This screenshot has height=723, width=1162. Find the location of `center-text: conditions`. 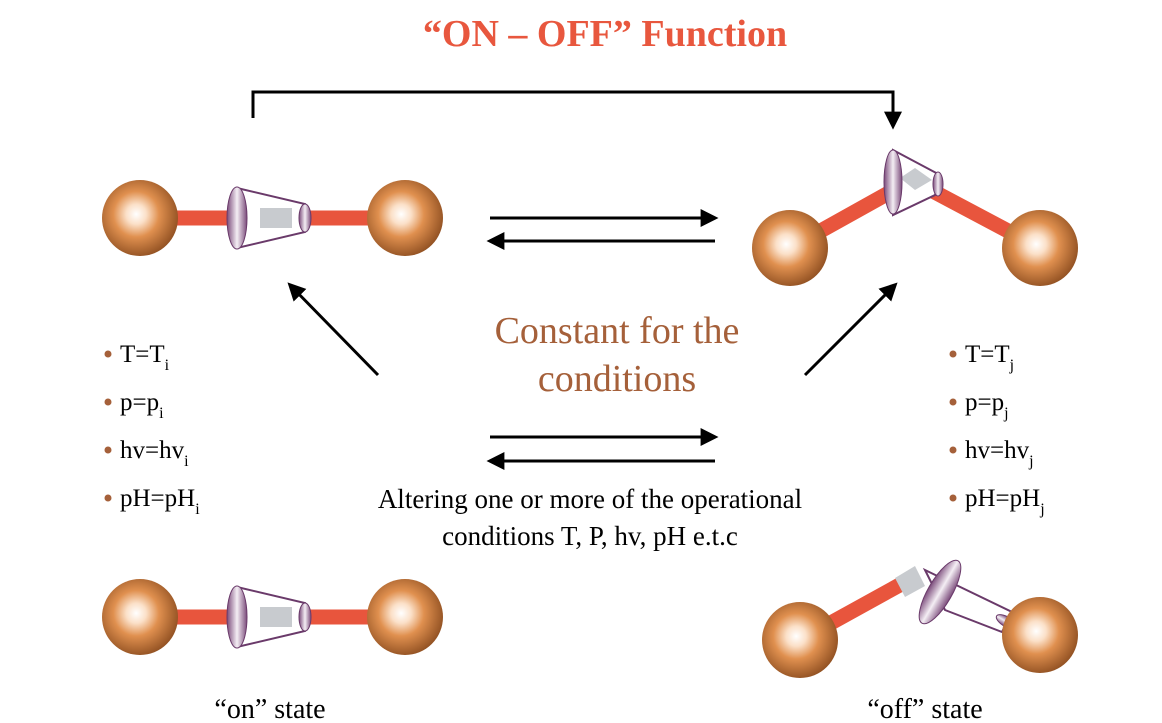

center-text: conditions is located at coordinates (617, 379).